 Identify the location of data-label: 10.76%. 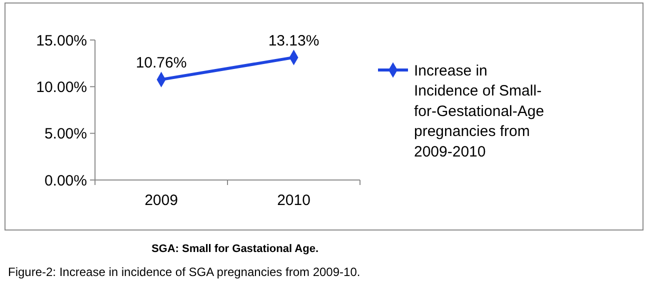
(161, 63).